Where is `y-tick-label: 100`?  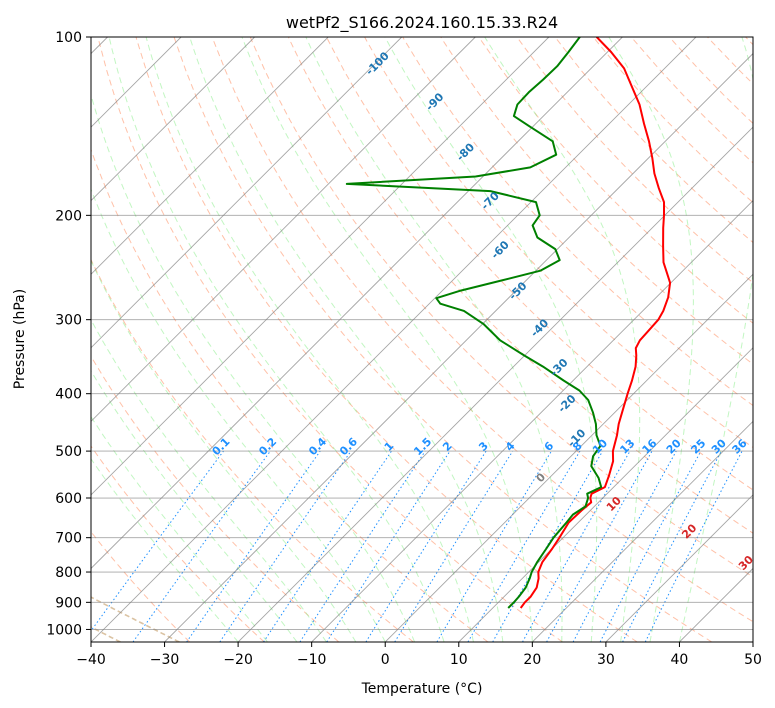
y-tick-label: 100 is located at coordinates (68, 38).